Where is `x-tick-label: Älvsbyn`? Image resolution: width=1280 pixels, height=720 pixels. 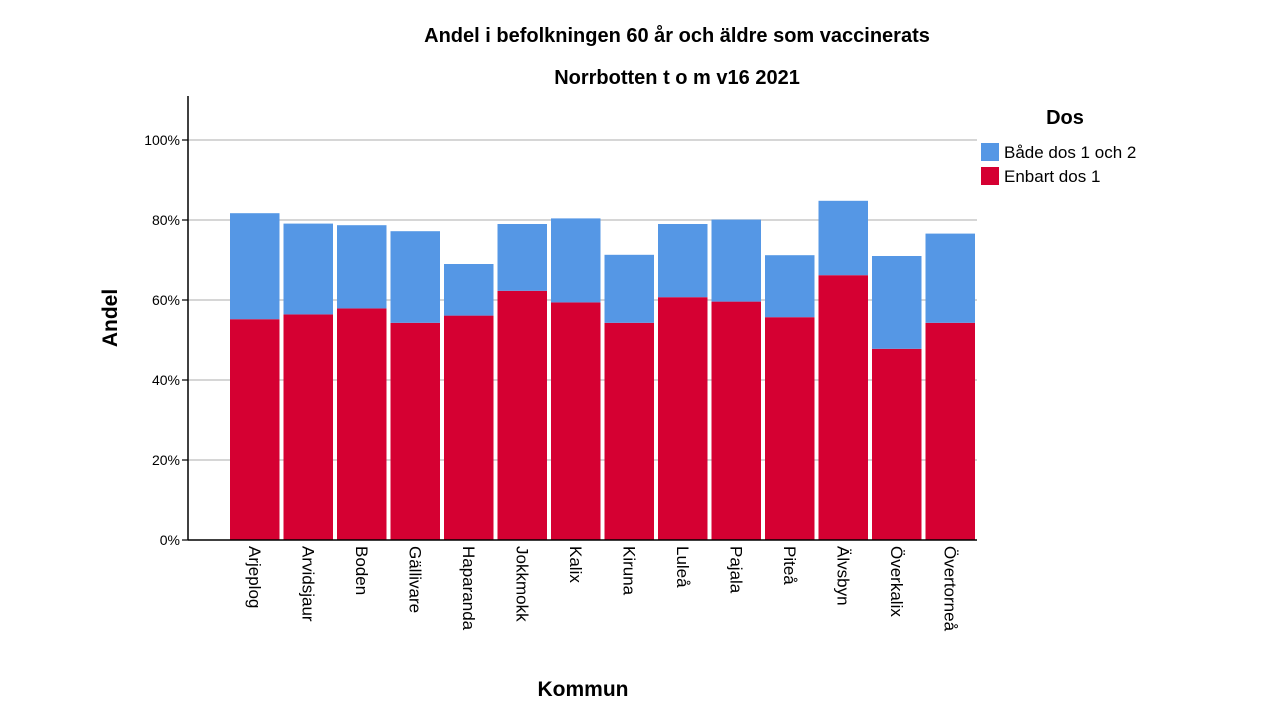
x-tick-label: Älvsbyn is located at coordinates (842, 576).